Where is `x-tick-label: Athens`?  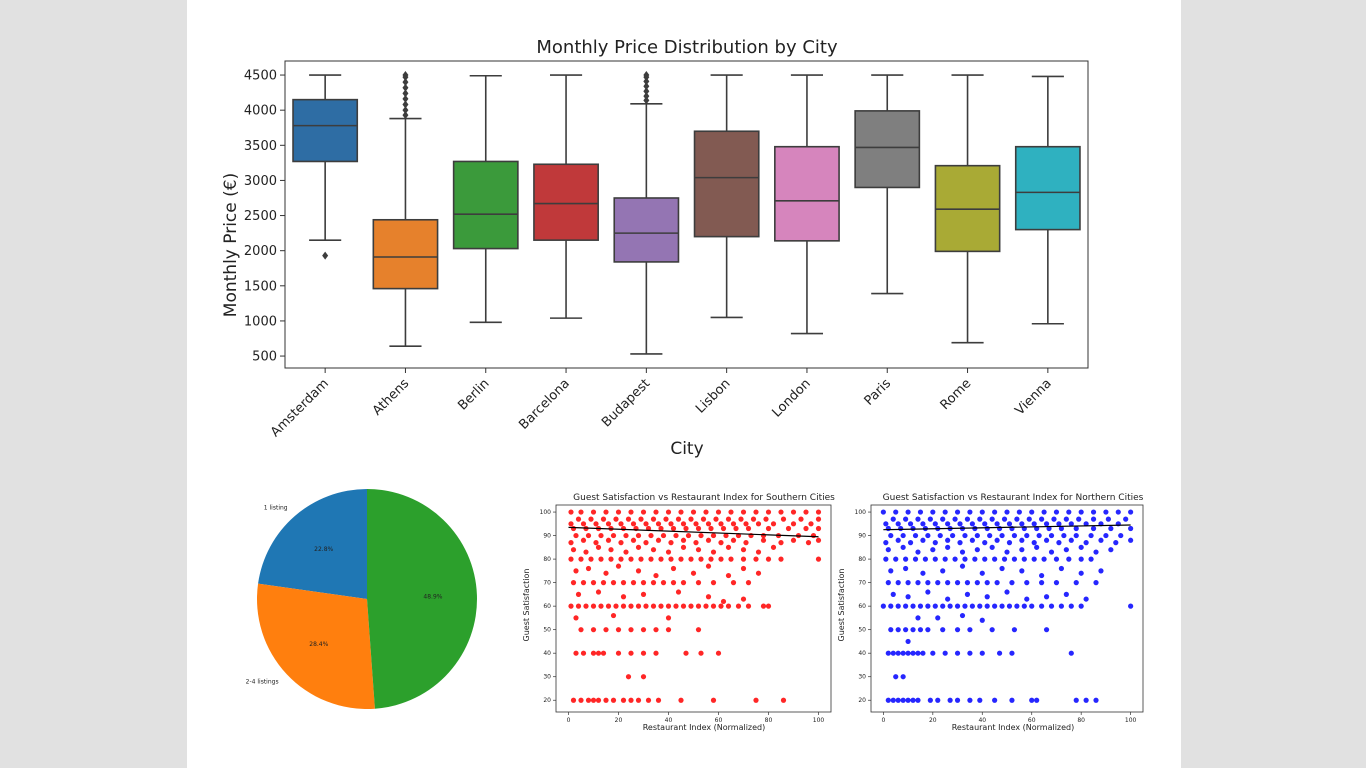
x-tick-label: Athens is located at coordinates (391, 397).